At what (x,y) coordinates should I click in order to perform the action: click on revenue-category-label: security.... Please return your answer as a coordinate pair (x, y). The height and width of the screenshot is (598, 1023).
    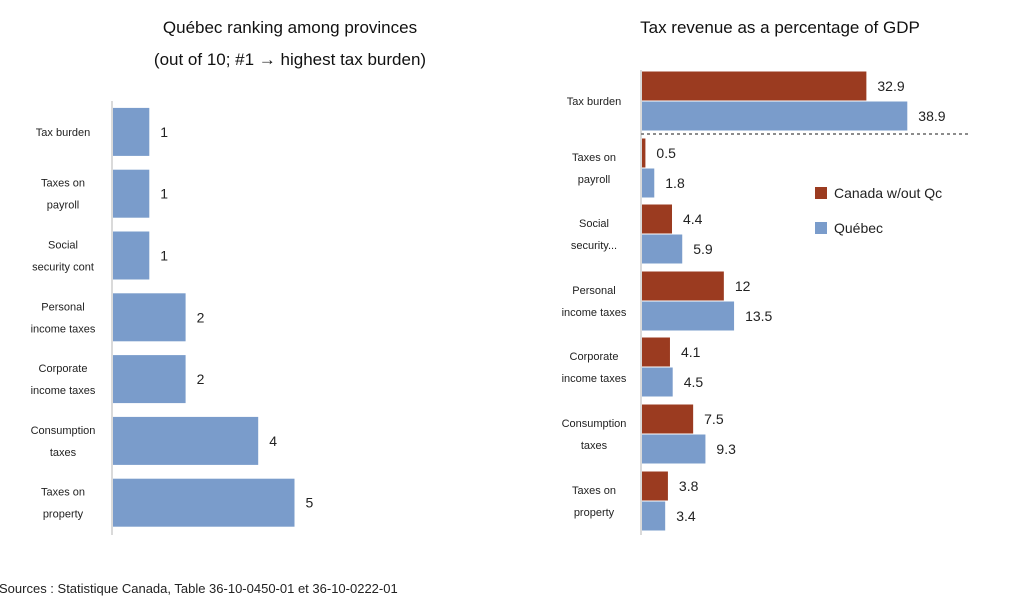
    Looking at the image, I should click on (594, 246).